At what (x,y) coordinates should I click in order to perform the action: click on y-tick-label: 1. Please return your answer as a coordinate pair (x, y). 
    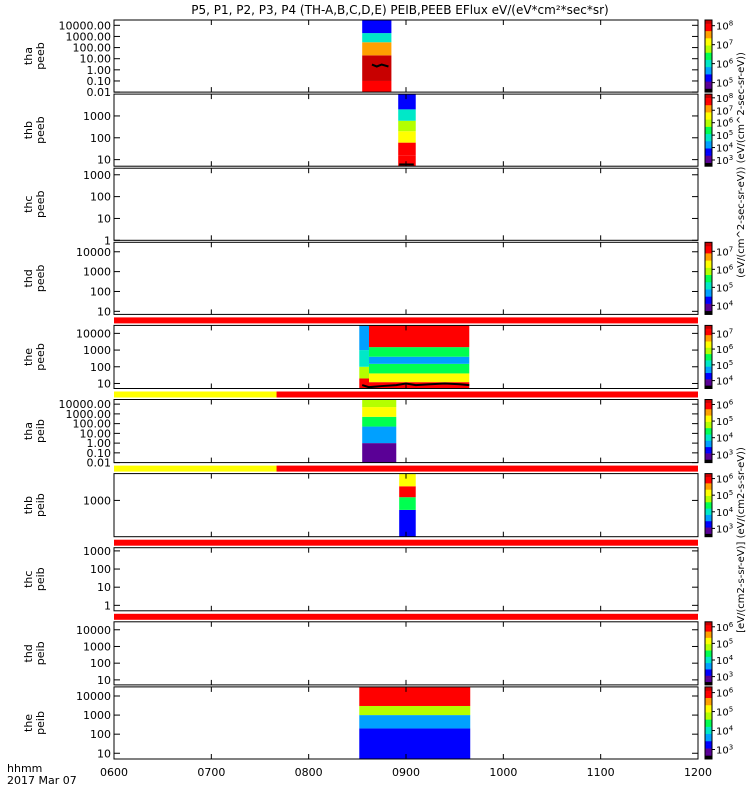
    Looking at the image, I should click on (107, 240).